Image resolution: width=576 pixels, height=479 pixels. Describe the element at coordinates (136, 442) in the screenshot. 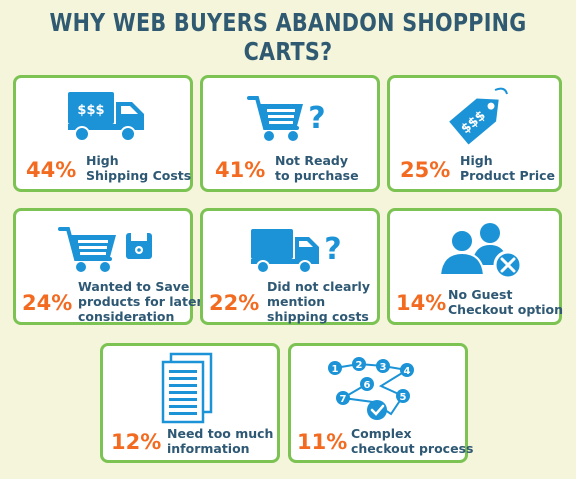

I see `reason-percent: 12%` at that location.